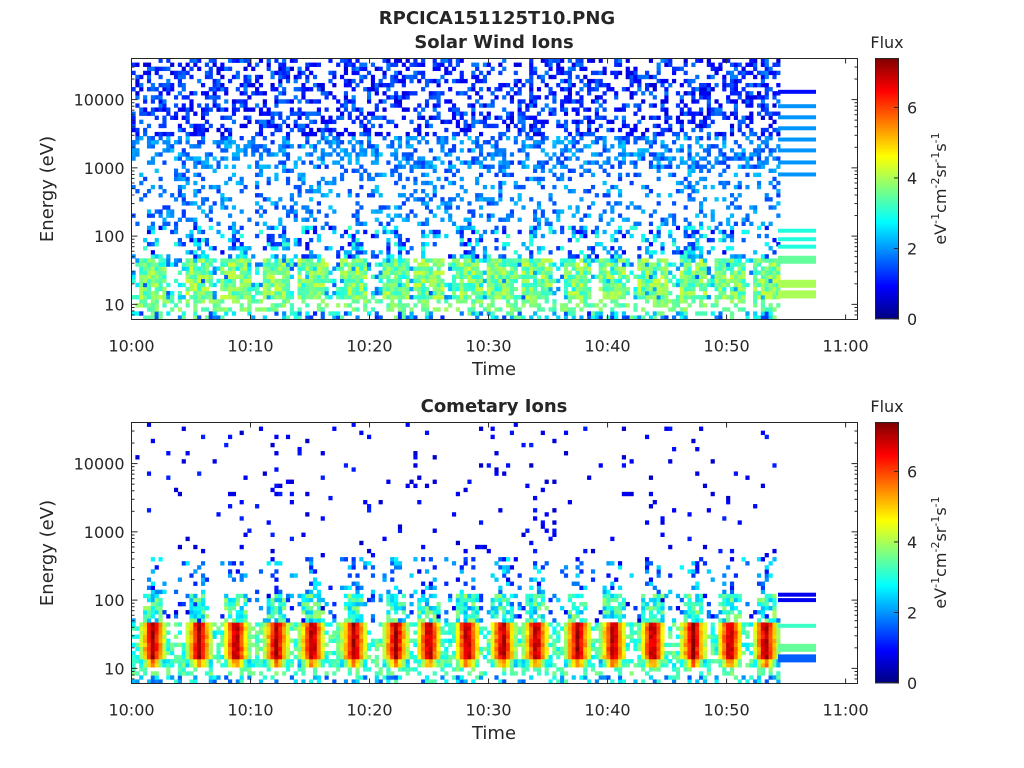 Image resolution: width=1024 pixels, height=768 pixels. Describe the element at coordinates (887, 100) in the screenshot. I see `colorbar-swatch` at that location.